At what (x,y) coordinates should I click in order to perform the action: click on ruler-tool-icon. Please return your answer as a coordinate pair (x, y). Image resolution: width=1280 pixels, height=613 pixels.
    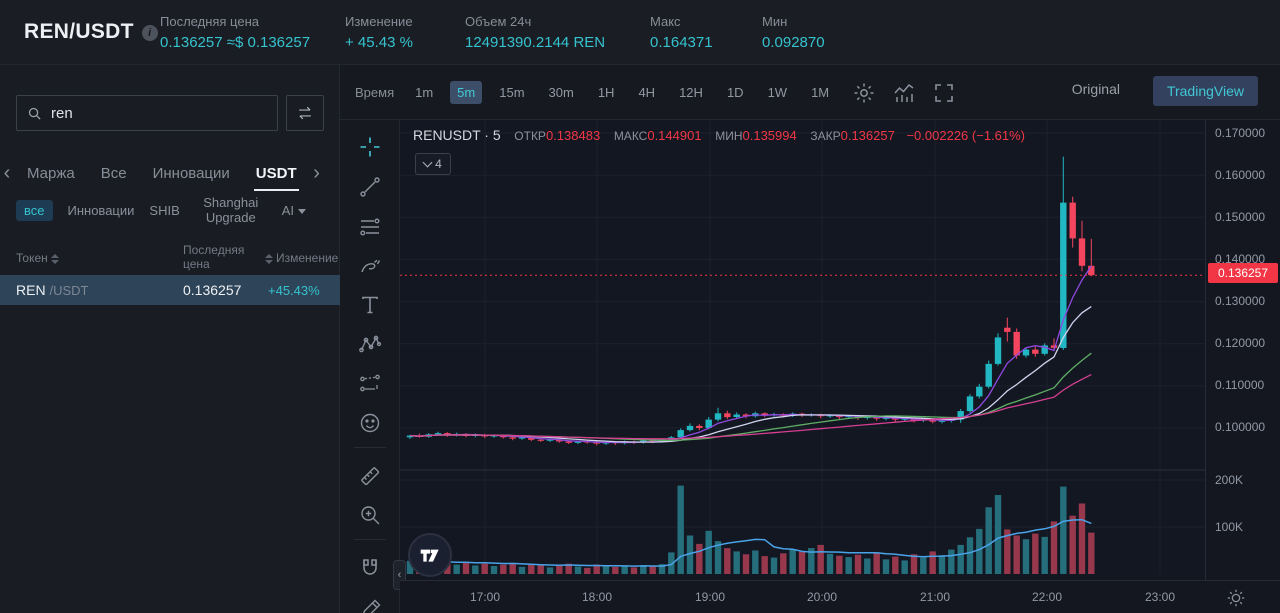
    Looking at the image, I should click on (370, 476).